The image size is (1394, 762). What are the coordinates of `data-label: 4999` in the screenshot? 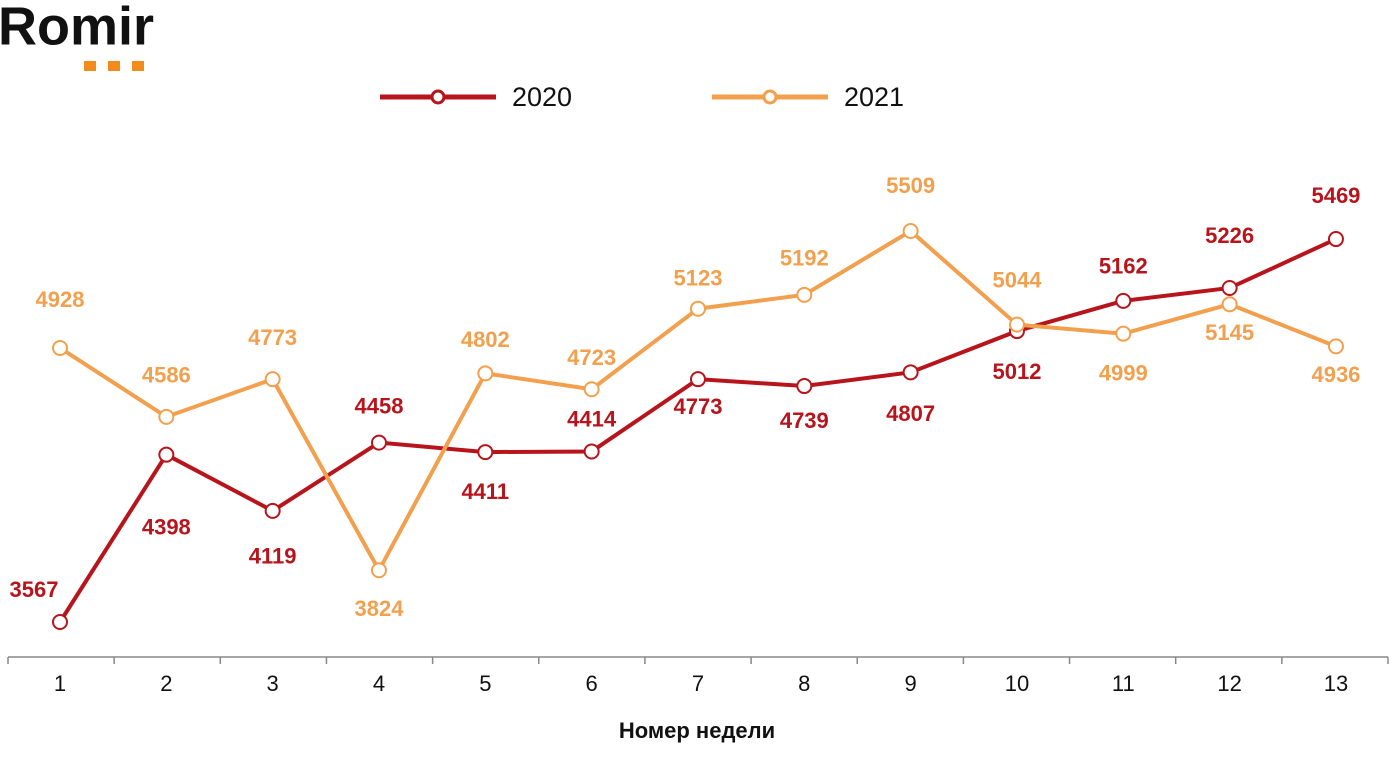 It's located at (1123, 372).